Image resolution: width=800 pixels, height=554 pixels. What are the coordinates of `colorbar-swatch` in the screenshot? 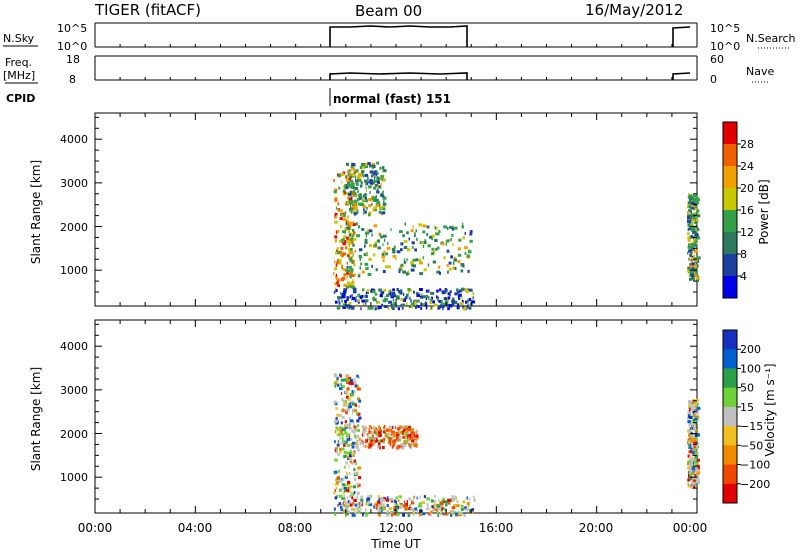 It's located at (730, 359).